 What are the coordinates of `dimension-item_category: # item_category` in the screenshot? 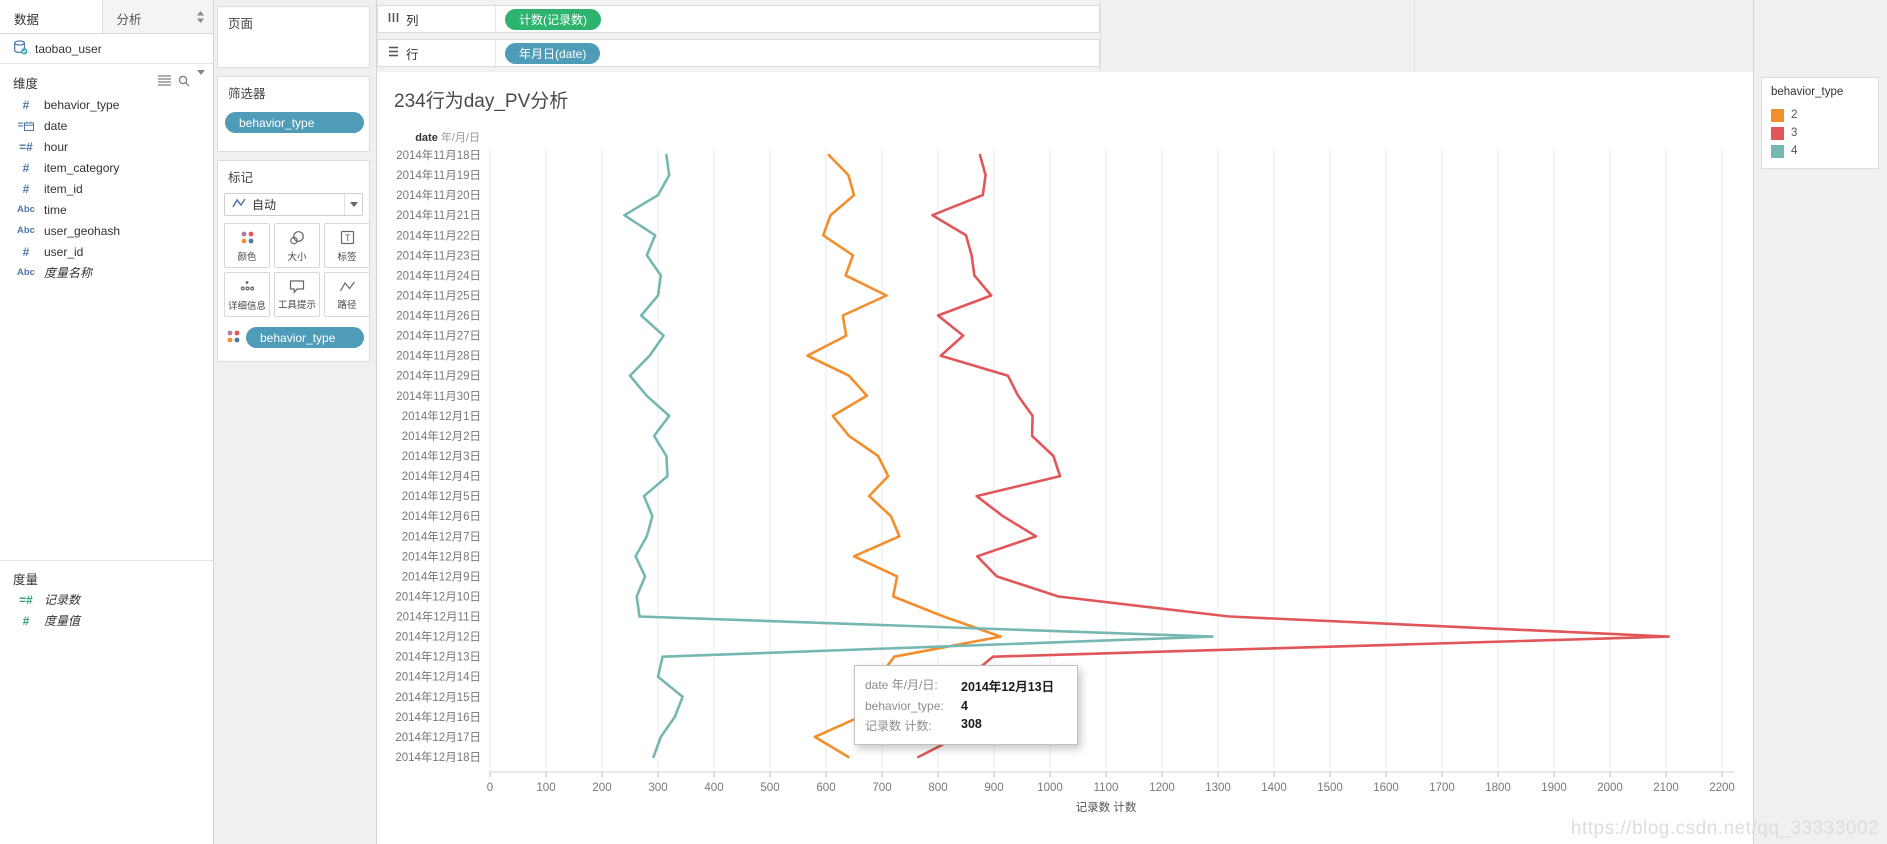 It's located at (106, 167).